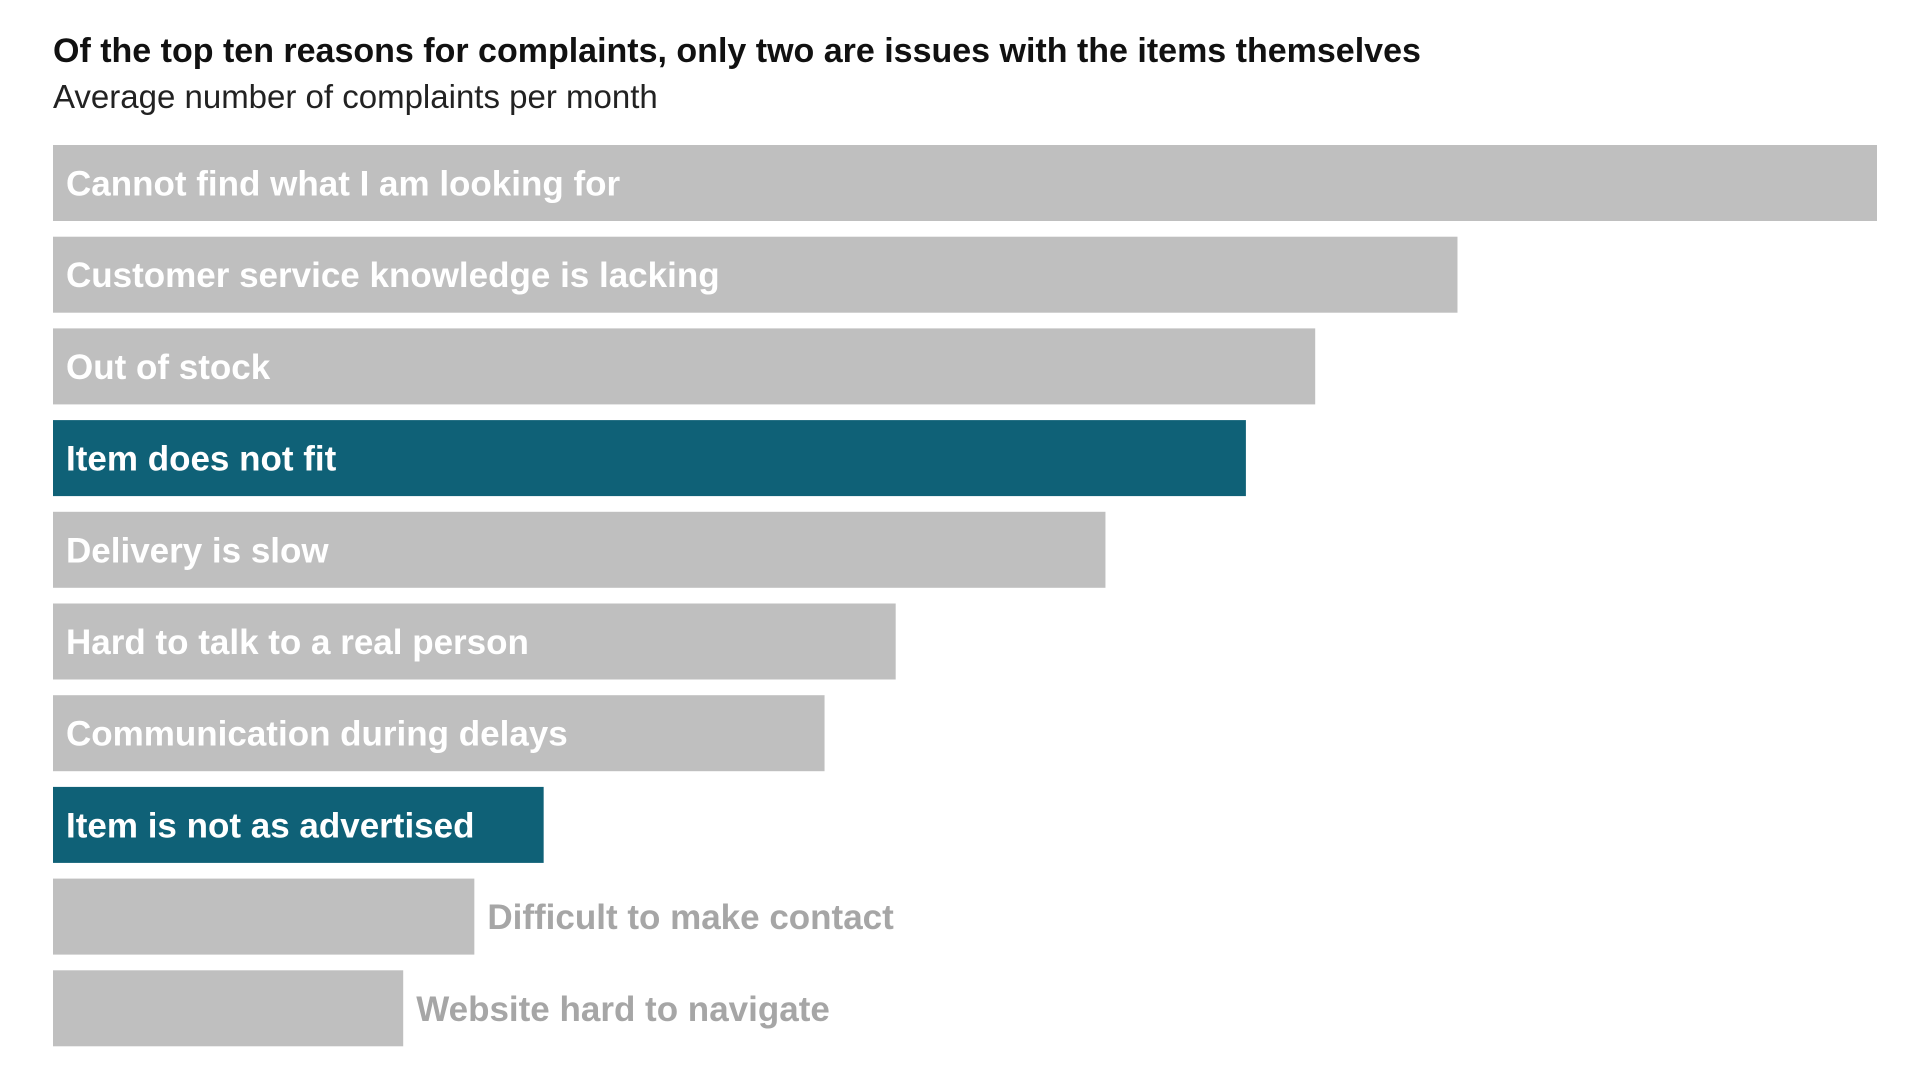 The image size is (1920, 1080). I want to click on bar-label-4: Item does not fit, so click(201, 459).